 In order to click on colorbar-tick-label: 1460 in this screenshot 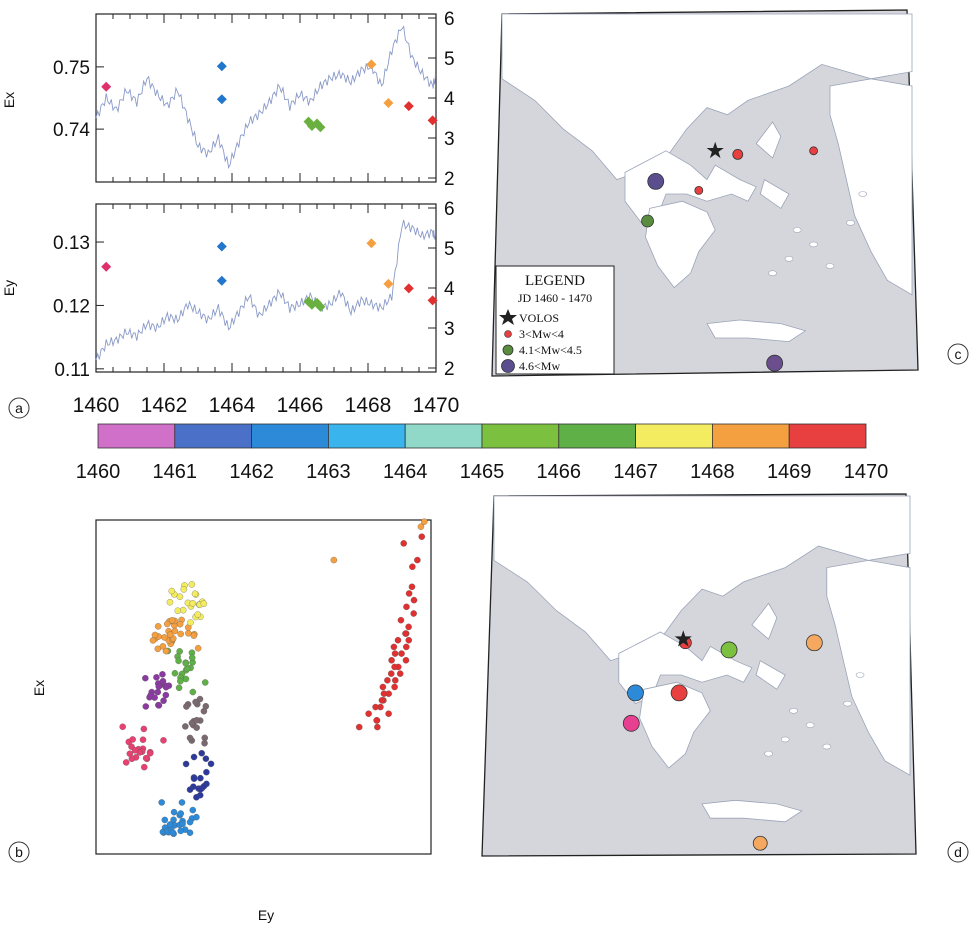, I will do `click(98, 472)`.